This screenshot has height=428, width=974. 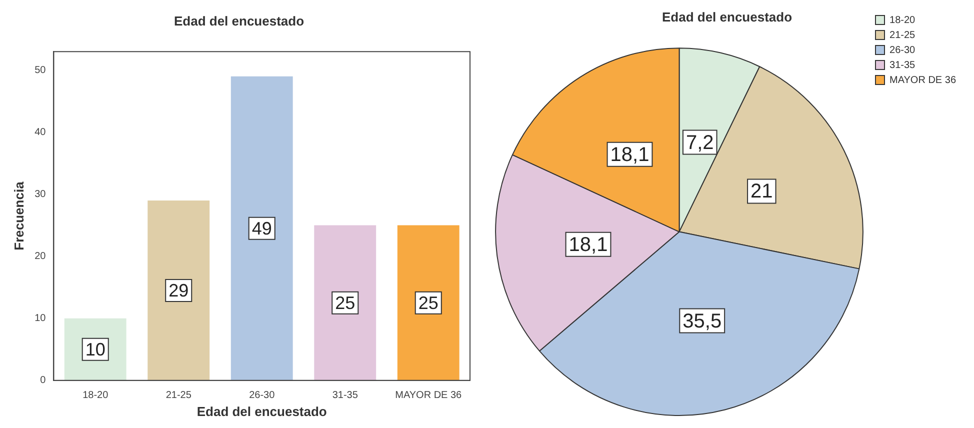 What do you see at coordinates (761, 191) in the screenshot?
I see `data-label: 21` at bounding box center [761, 191].